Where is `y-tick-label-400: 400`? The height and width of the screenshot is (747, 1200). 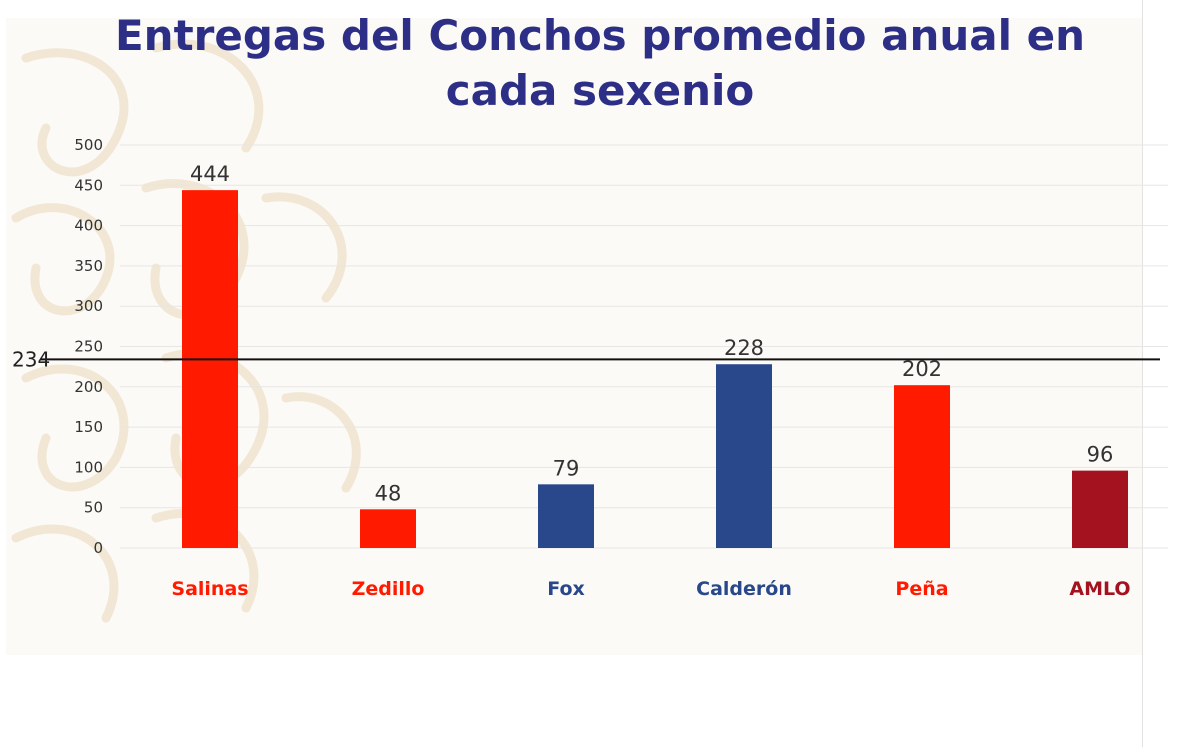 y-tick-label-400: 400 is located at coordinates (88, 226).